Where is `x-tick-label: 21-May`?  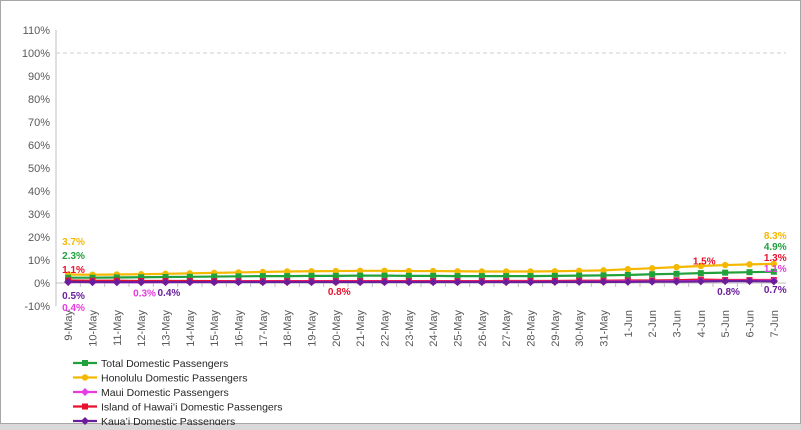 x-tick-label: 21-May is located at coordinates (361, 328).